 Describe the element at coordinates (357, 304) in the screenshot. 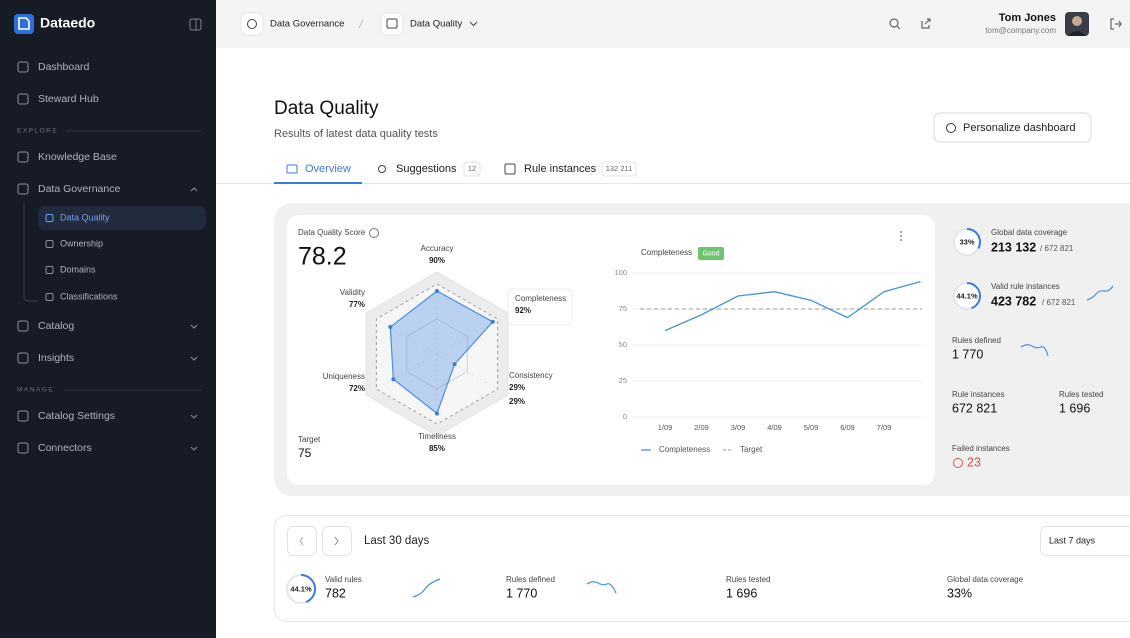

I see `radar-value-label: 77%` at that location.